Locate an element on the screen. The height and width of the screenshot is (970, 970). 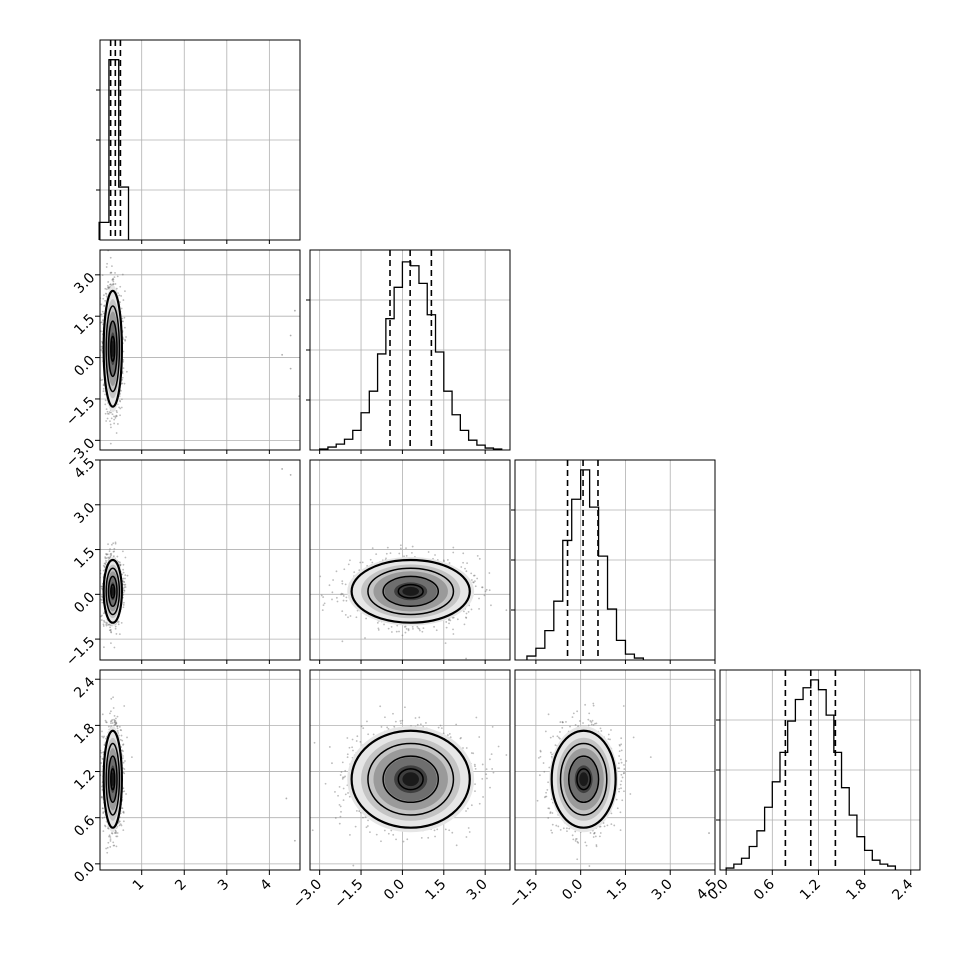
x-tick-label: 3.0 is located at coordinates (662, 889).